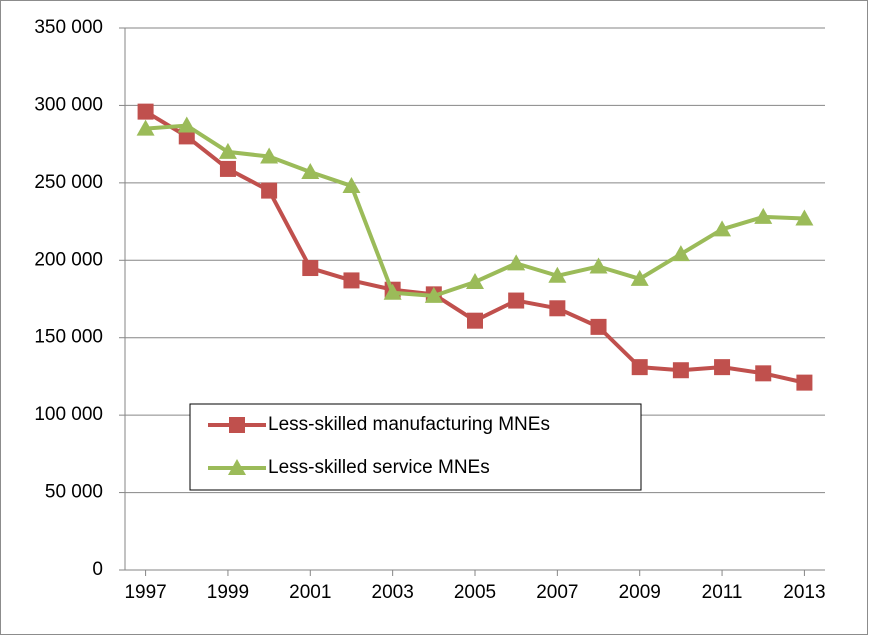 The image size is (869, 636). Describe the element at coordinates (68, 104) in the screenshot. I see `y-tick-label: 300 000` at that location.